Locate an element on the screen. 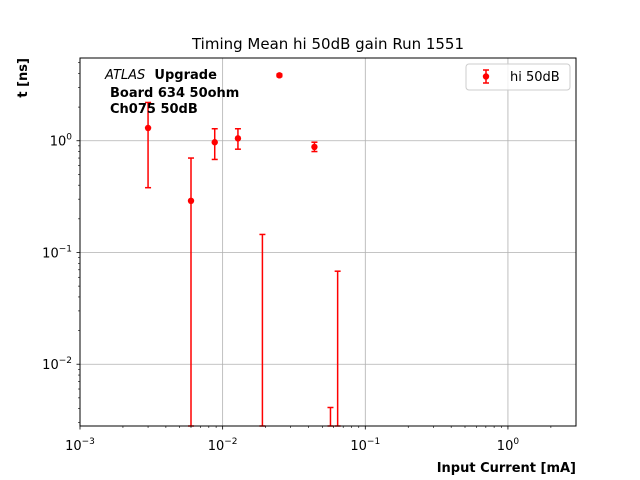 The width and height of the screenshot is (640, 480). board-label: Board 634 50ohm is located at coordinates (174, 93).